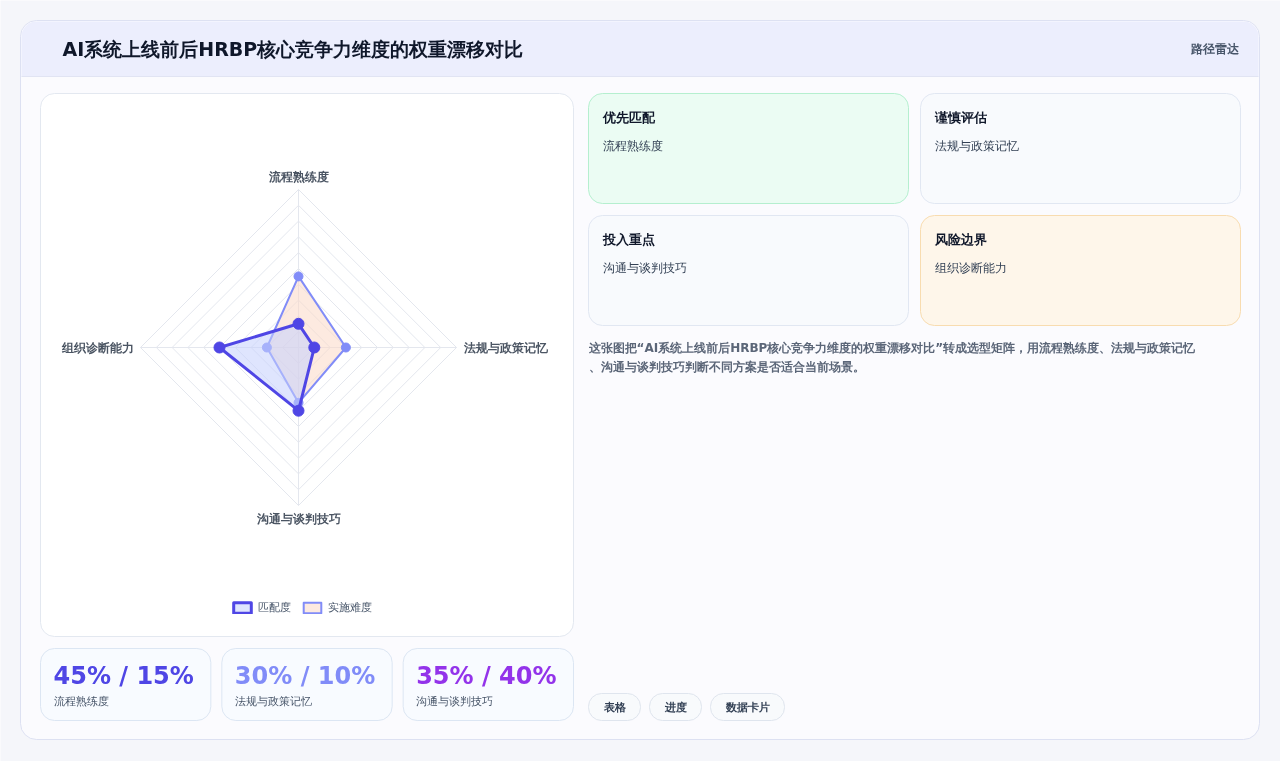 The image size is (1280, 761). I want to click on legend-label: 实施难度, so click(350, 607).